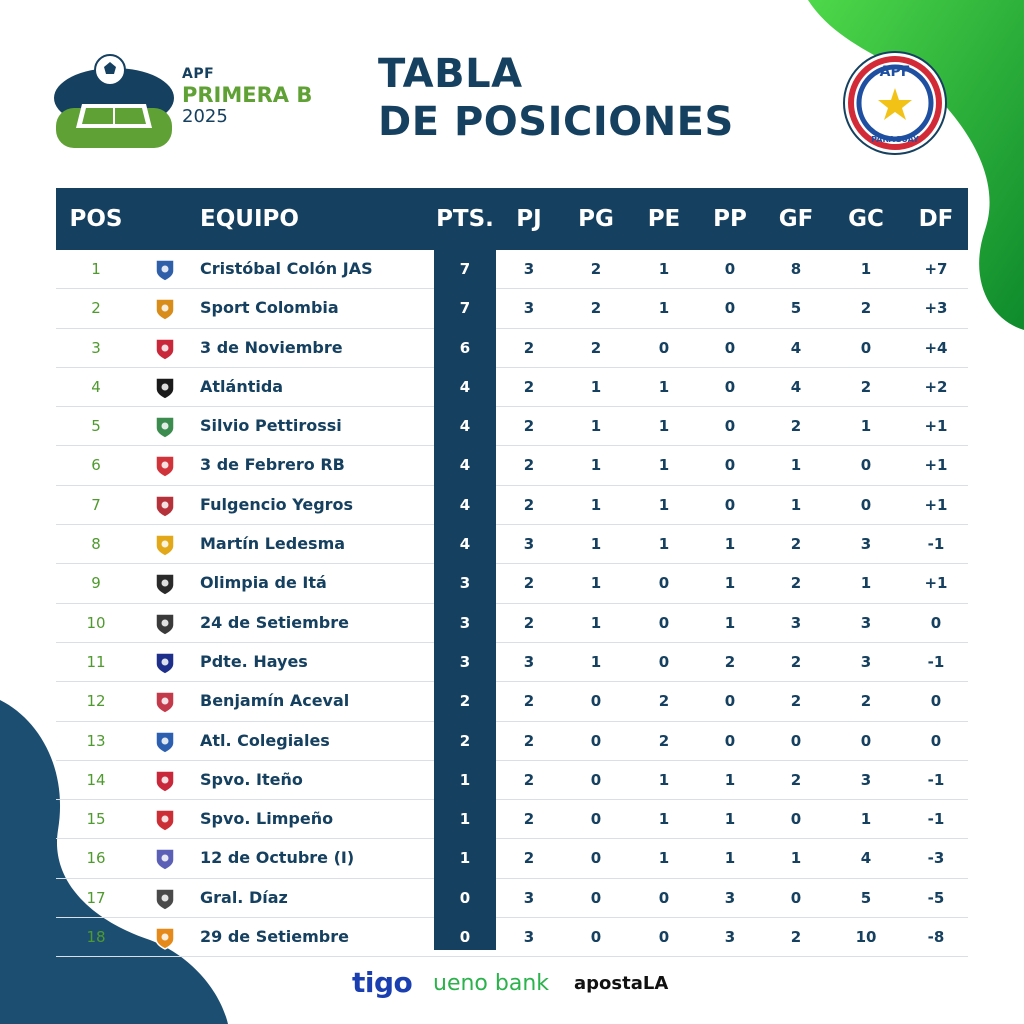  I want to click on table-header: POS EQUIPO PTS. PJ PG PE PP GF GC DF, so click(512, 219).